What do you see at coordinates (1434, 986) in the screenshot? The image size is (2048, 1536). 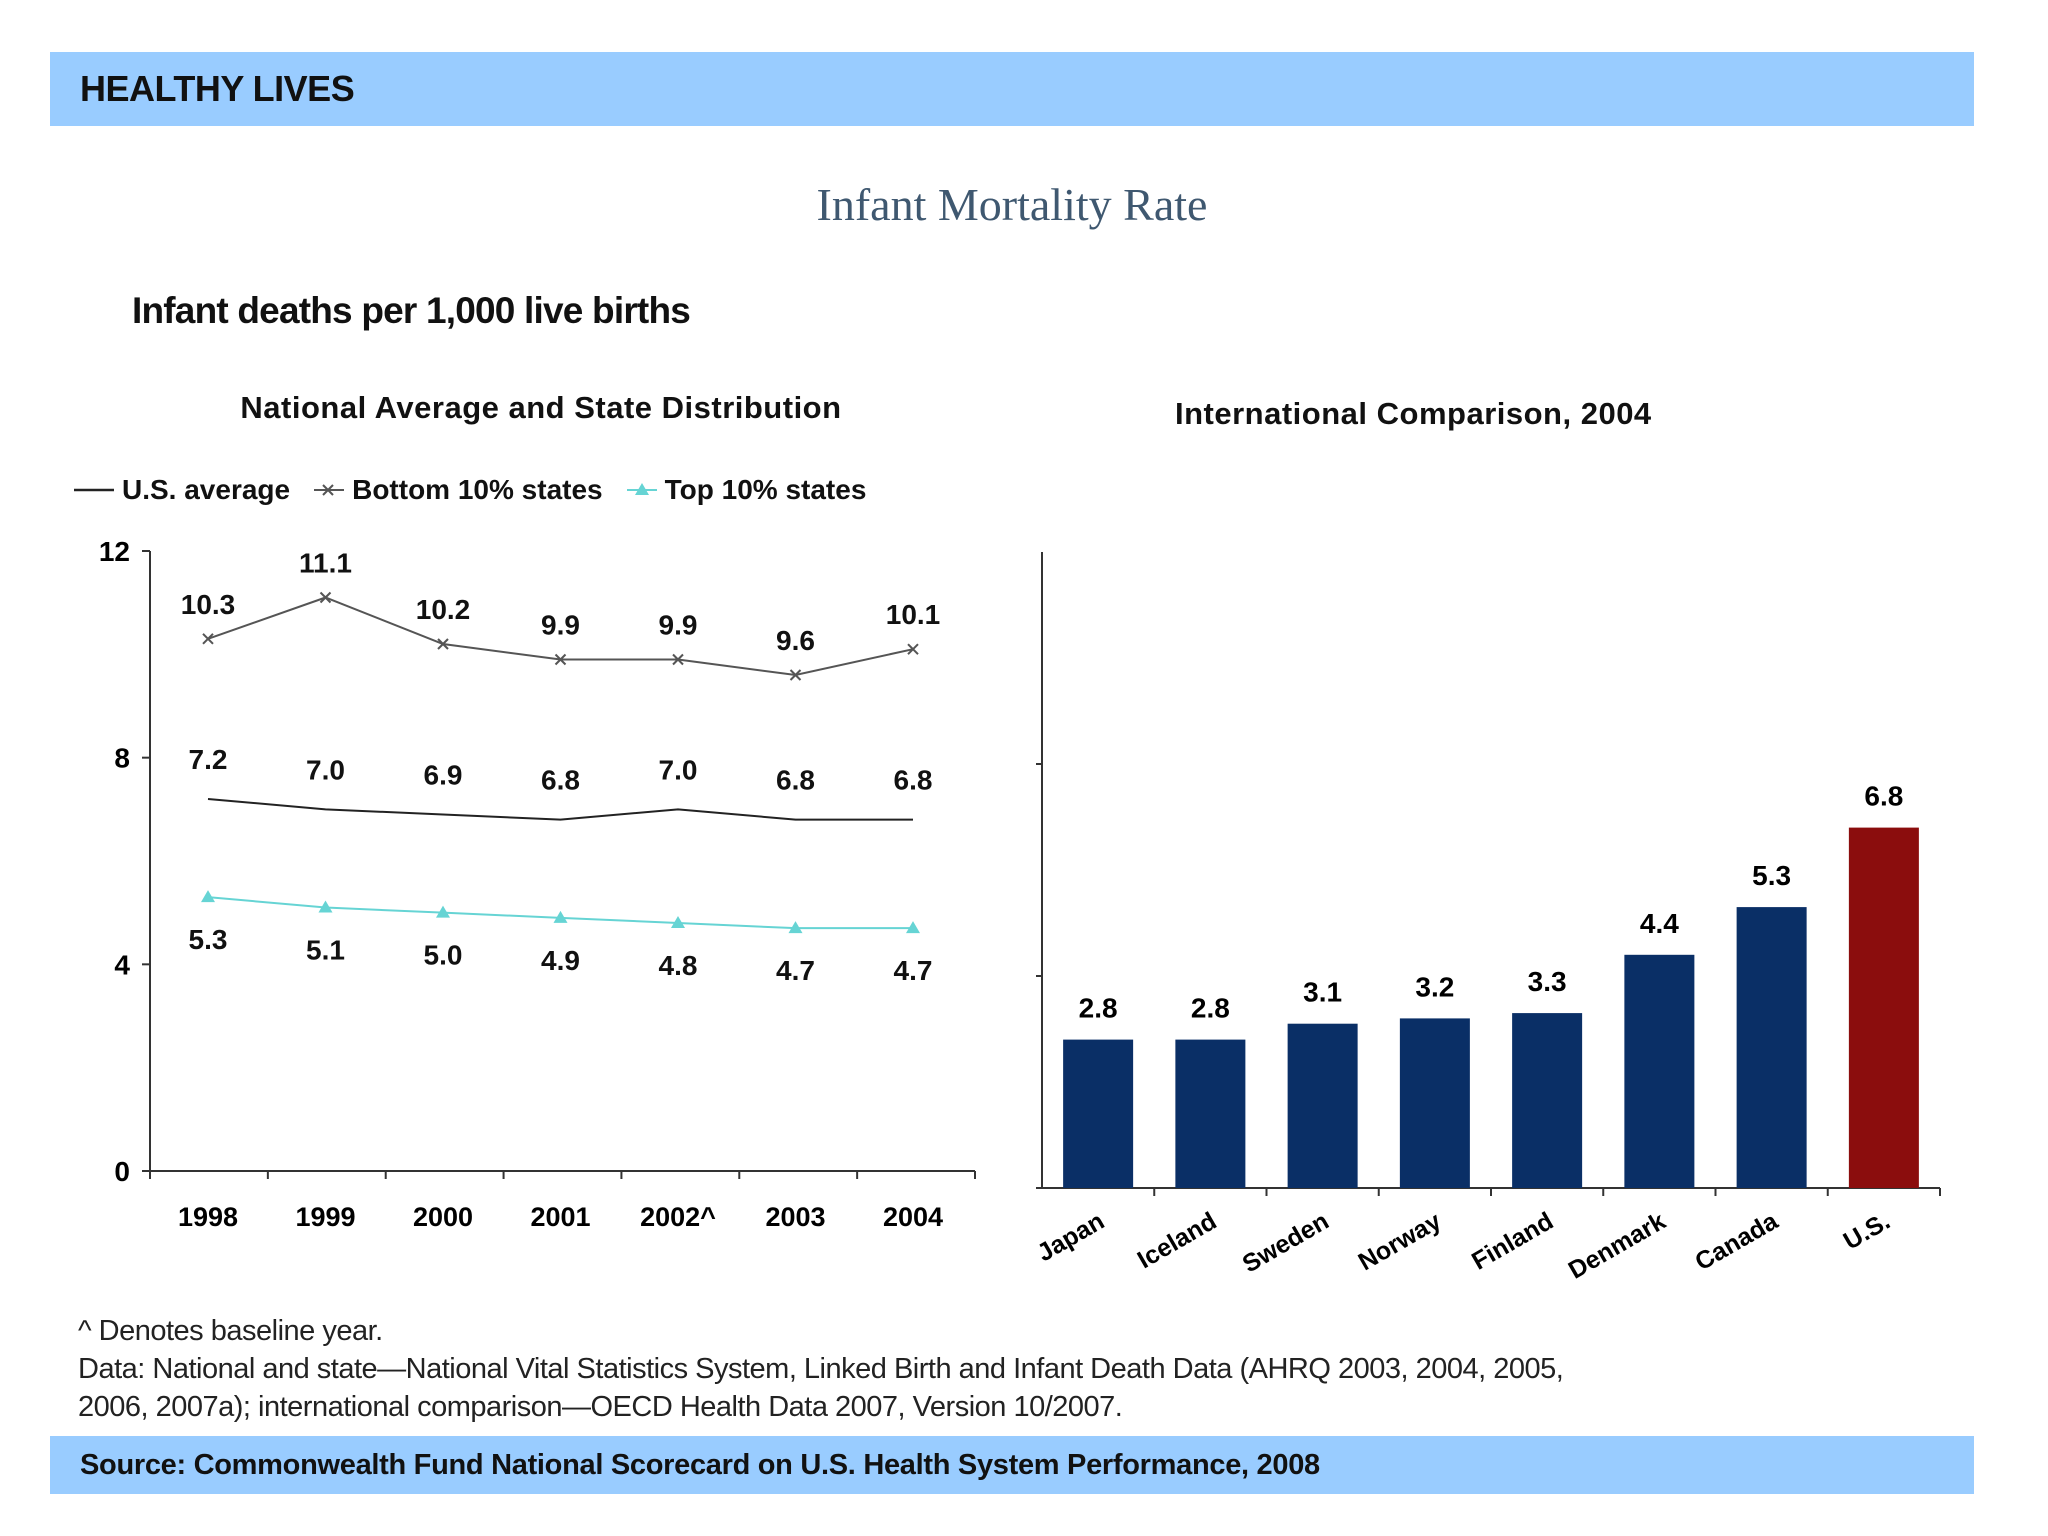 I see `data-label: 3.2` at bounding box center [1434, 986].